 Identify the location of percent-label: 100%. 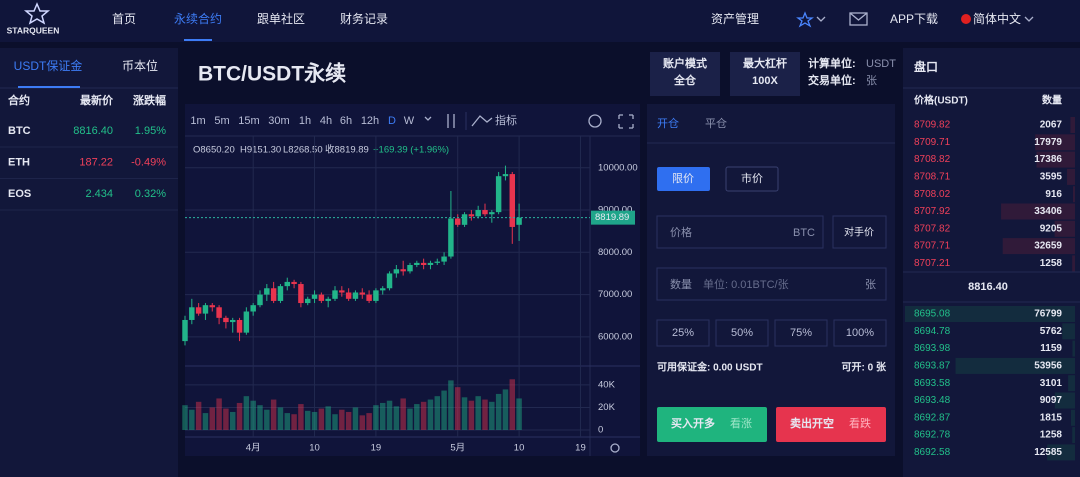
(860, 333).